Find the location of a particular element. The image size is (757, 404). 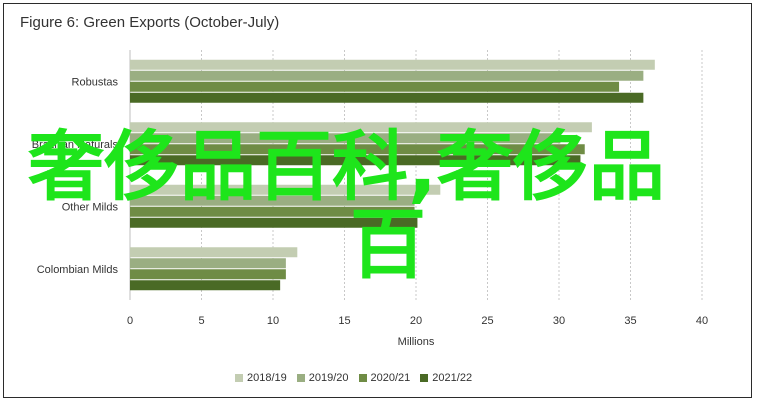

x-tick-label: 25 is located at coordinates (487, 321).